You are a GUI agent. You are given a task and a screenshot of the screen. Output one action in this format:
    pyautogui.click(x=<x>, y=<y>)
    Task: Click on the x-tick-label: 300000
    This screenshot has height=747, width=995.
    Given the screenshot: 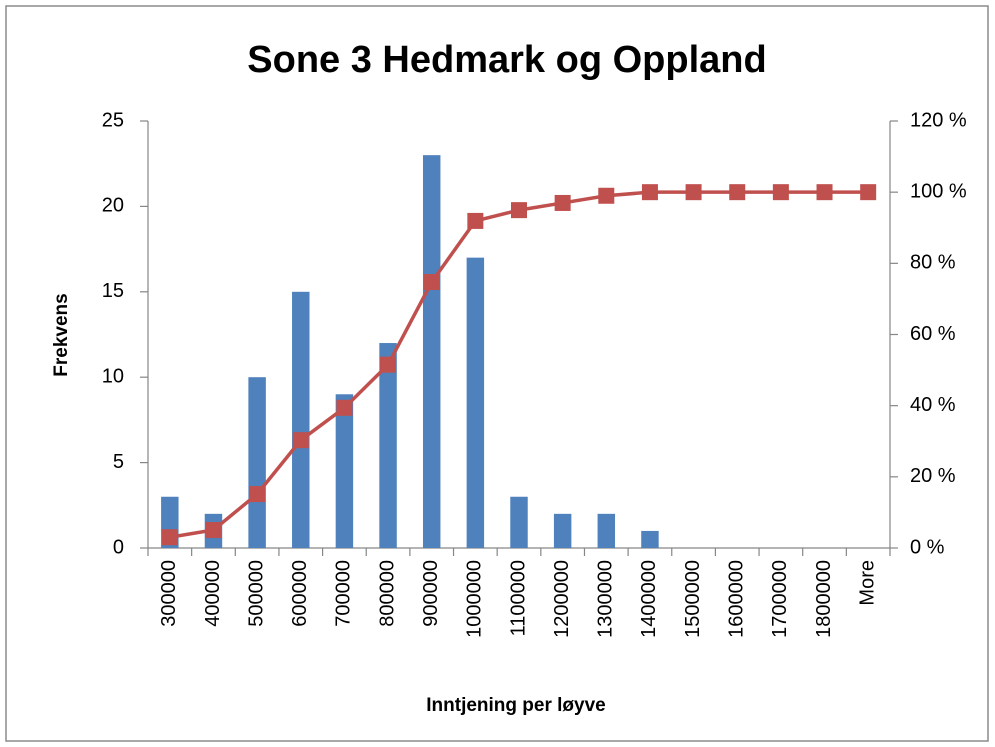 What is the action you would take?
    pyautogui.click(x=169, y=593)
    